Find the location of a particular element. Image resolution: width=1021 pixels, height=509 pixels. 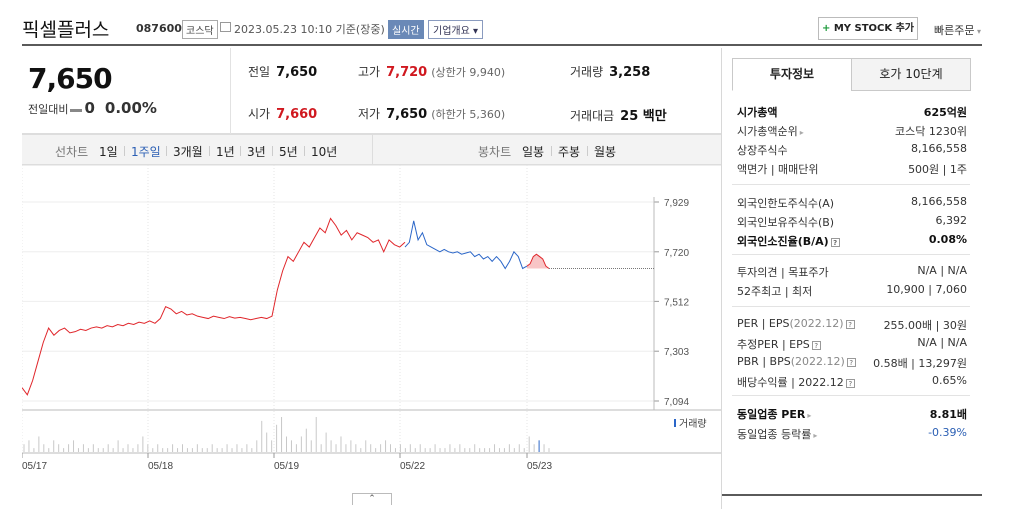

y-tick-label: 7,094 is located at coordinates (676, 402).